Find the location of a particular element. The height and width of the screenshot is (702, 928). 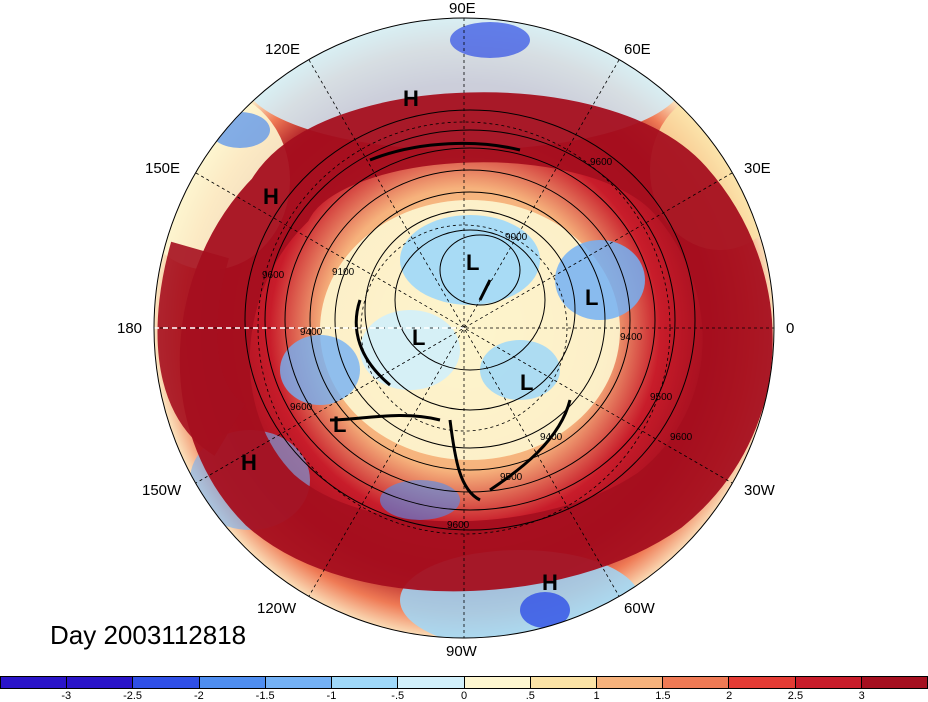

day-title: Day 2003112818 is located at coordinates (148, 635).